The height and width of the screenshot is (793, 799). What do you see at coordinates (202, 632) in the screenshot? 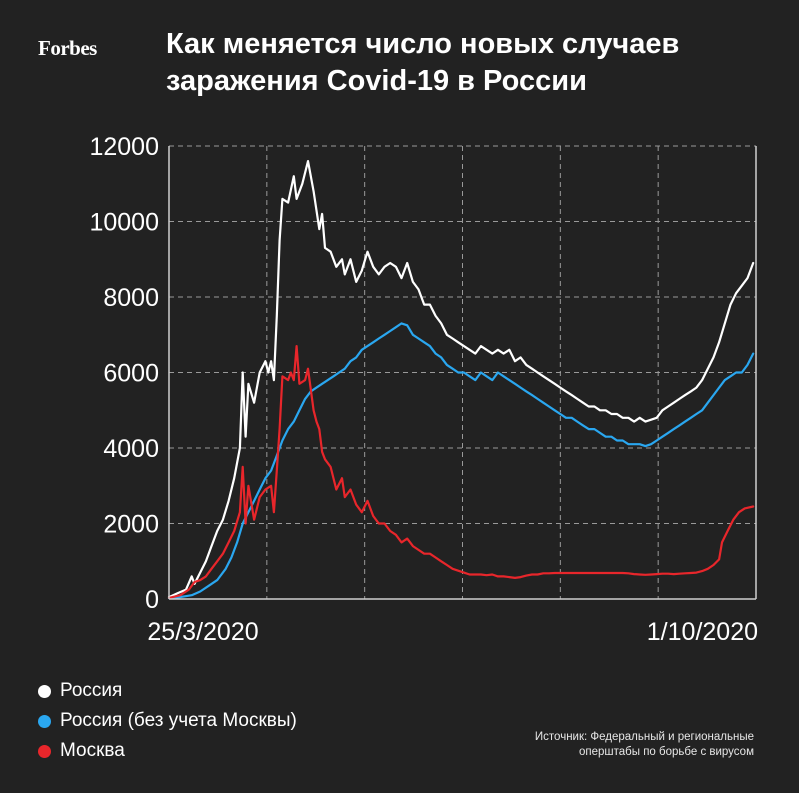
I see `x-tick-label: 25/3/2020` at bounding box center [202, 632].